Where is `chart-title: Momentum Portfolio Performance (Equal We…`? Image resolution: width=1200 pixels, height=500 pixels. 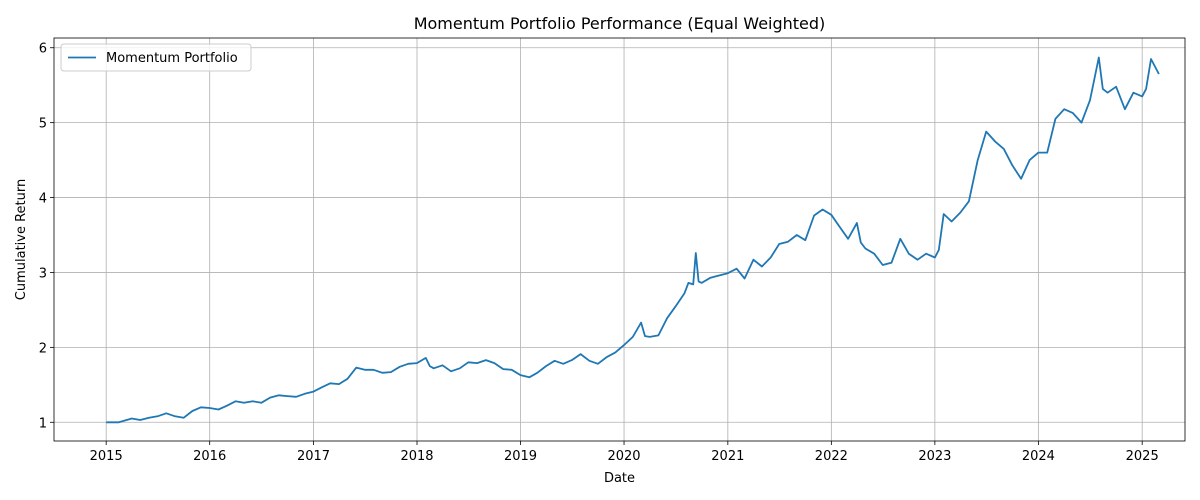
chart-title: Momentum Portfolio Performance (Equal We… is located at coordinates (620, 23).